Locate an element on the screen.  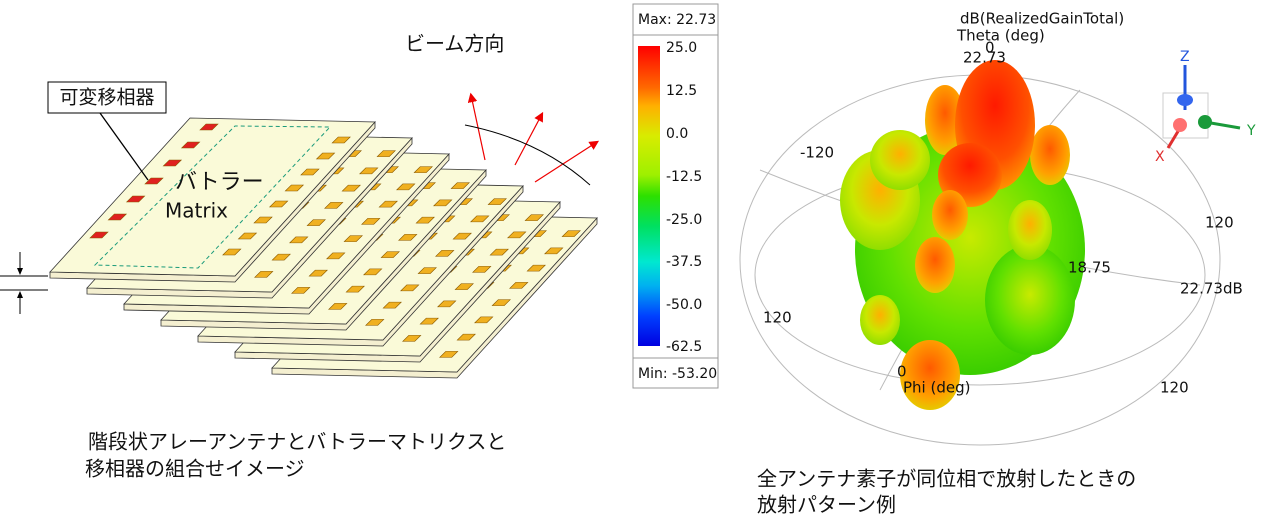
min-label: Min: -53.20 is located at coordinates (677, 374).